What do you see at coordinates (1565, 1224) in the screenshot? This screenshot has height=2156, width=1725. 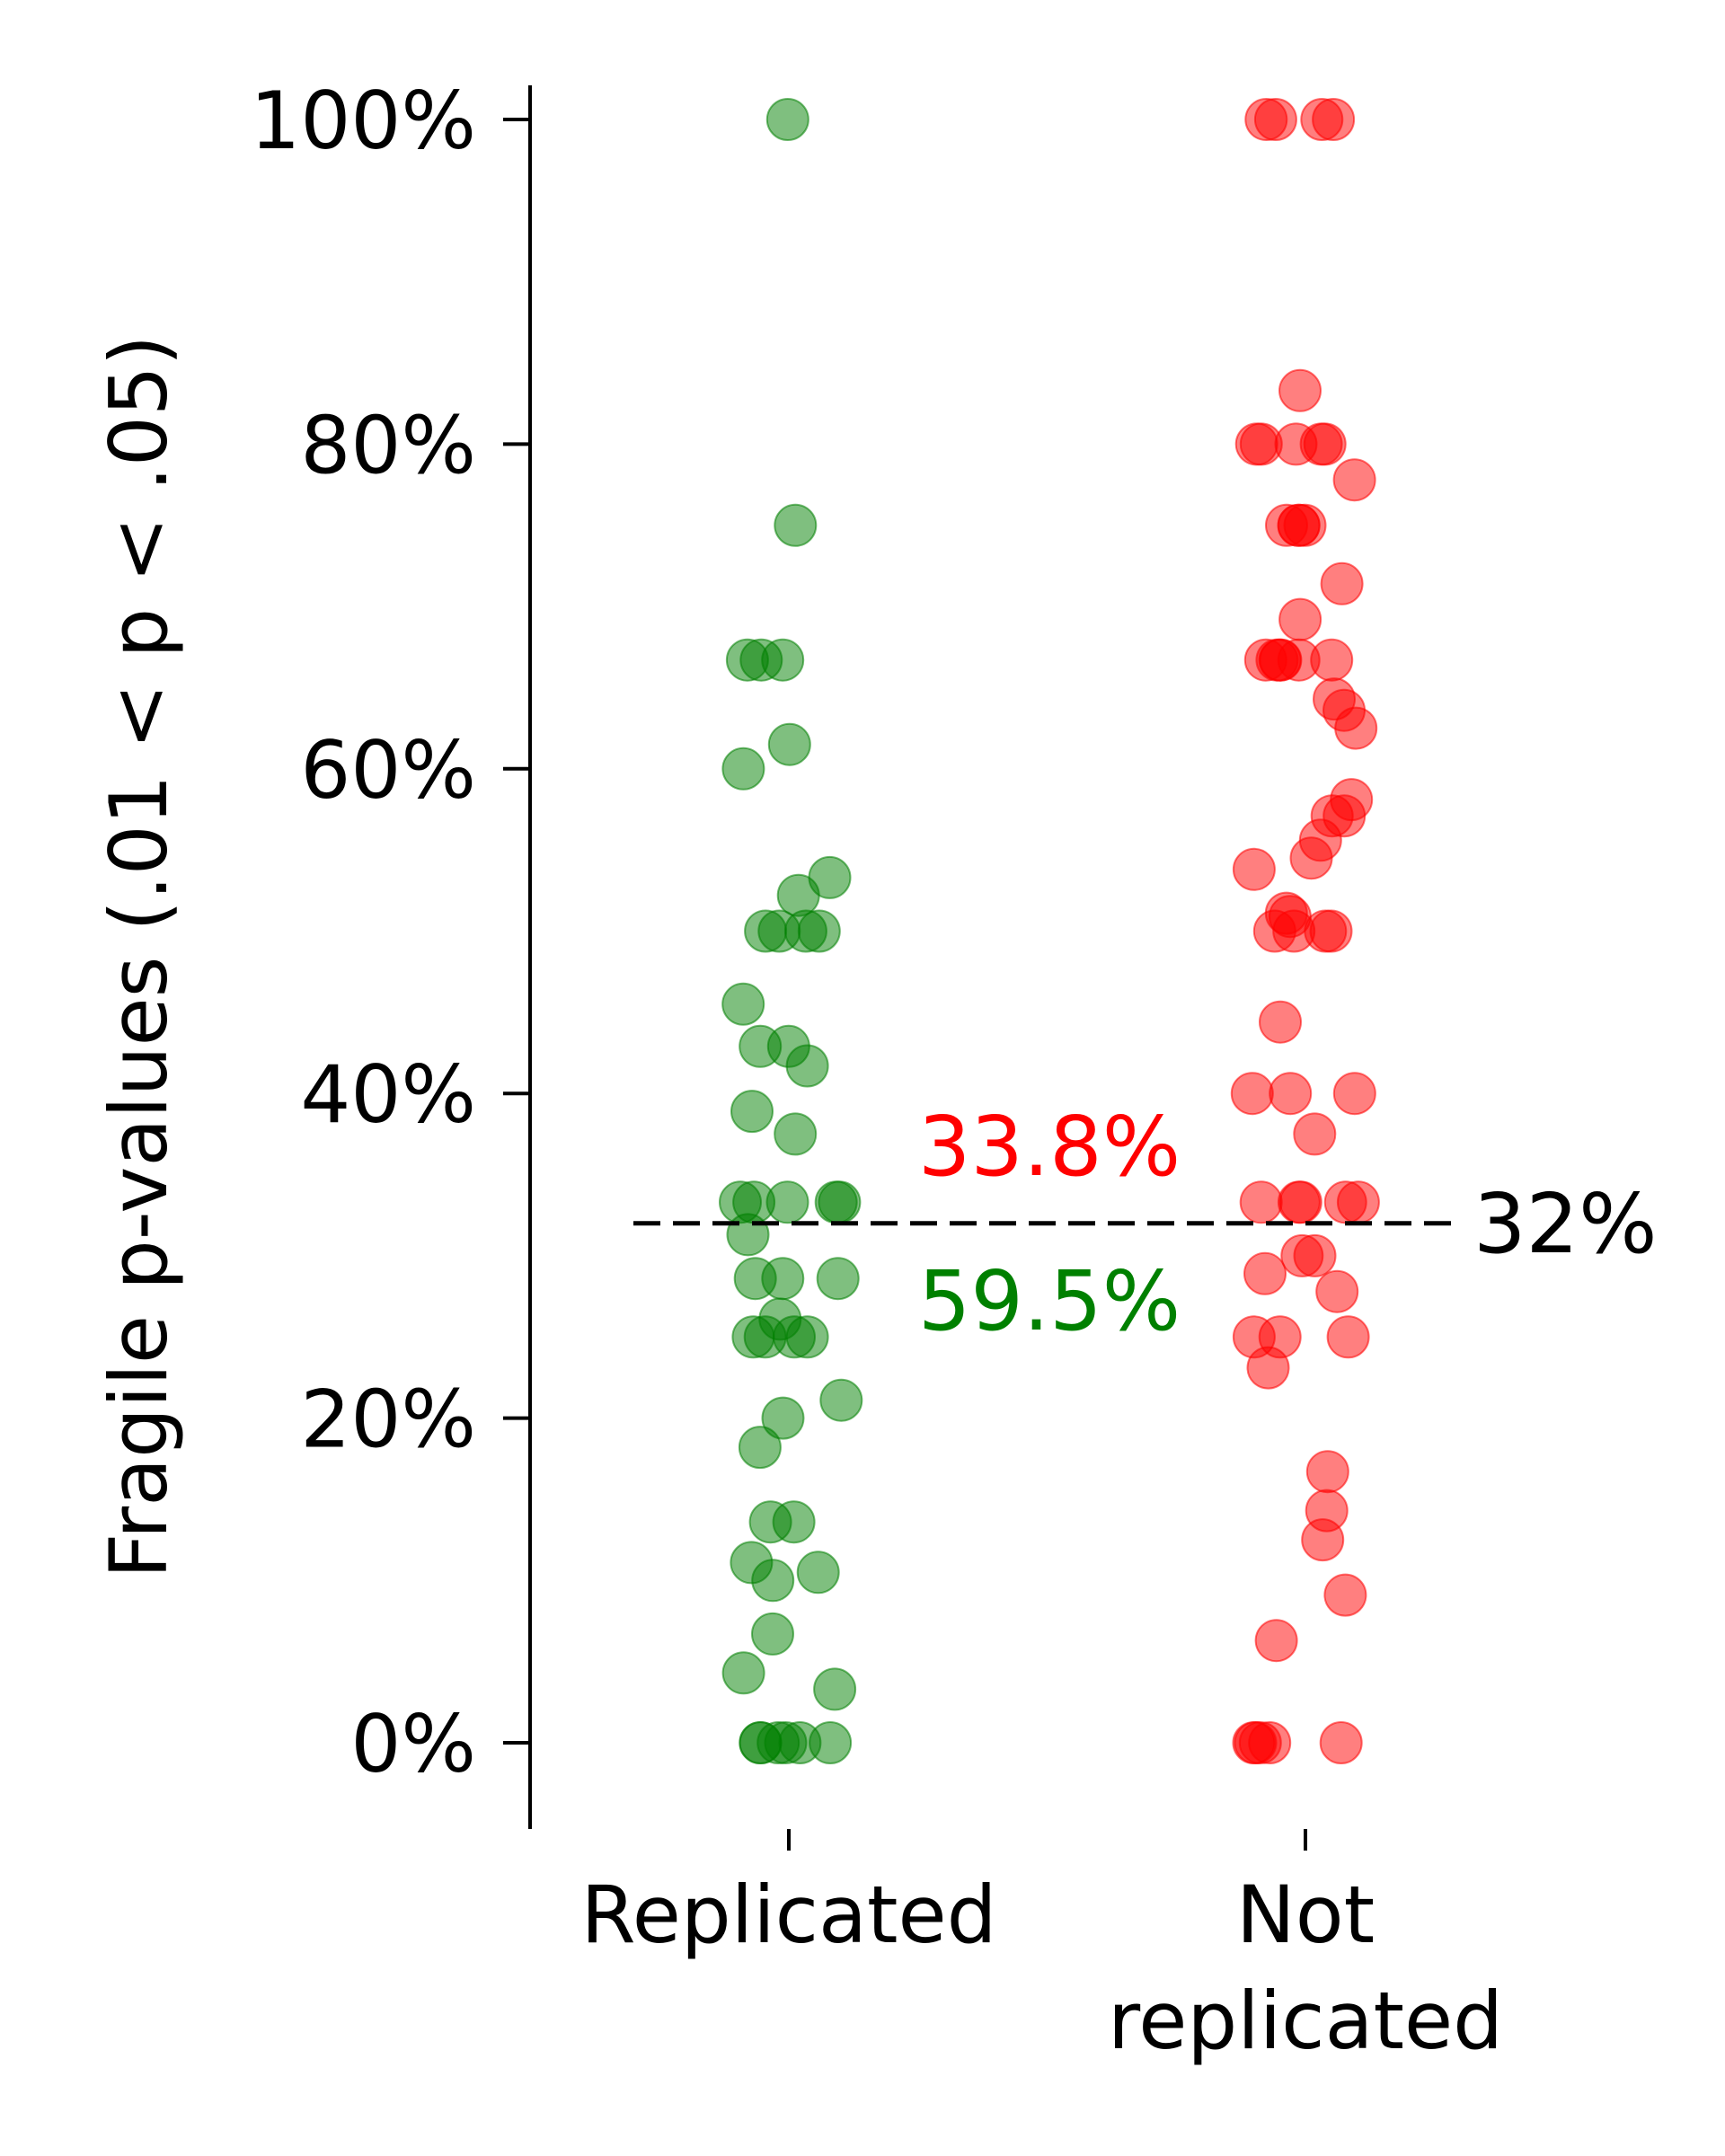 I see `reference-line-label: 32%` at bounding box center [1565, 1224].